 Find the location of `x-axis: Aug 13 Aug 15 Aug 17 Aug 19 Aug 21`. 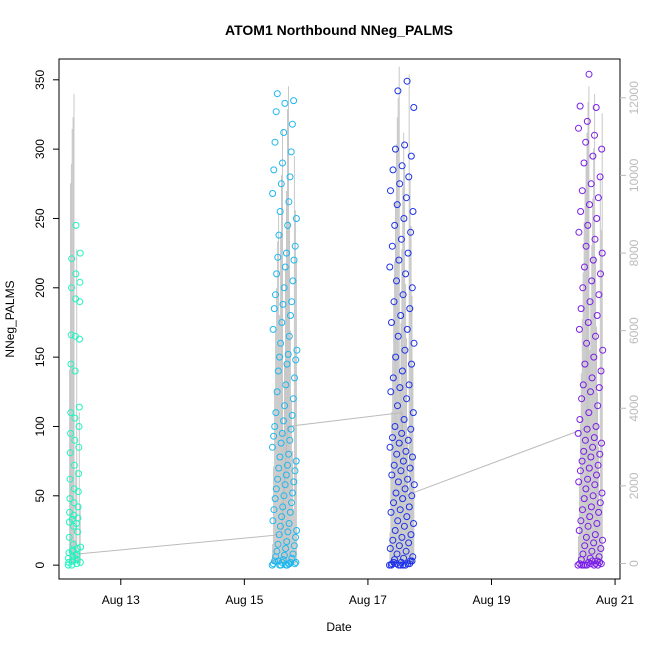

x-axis: Aug 13 Aug 15 Aug 17 Aug 19 Aug 21 is located at coordinates (368, 593).